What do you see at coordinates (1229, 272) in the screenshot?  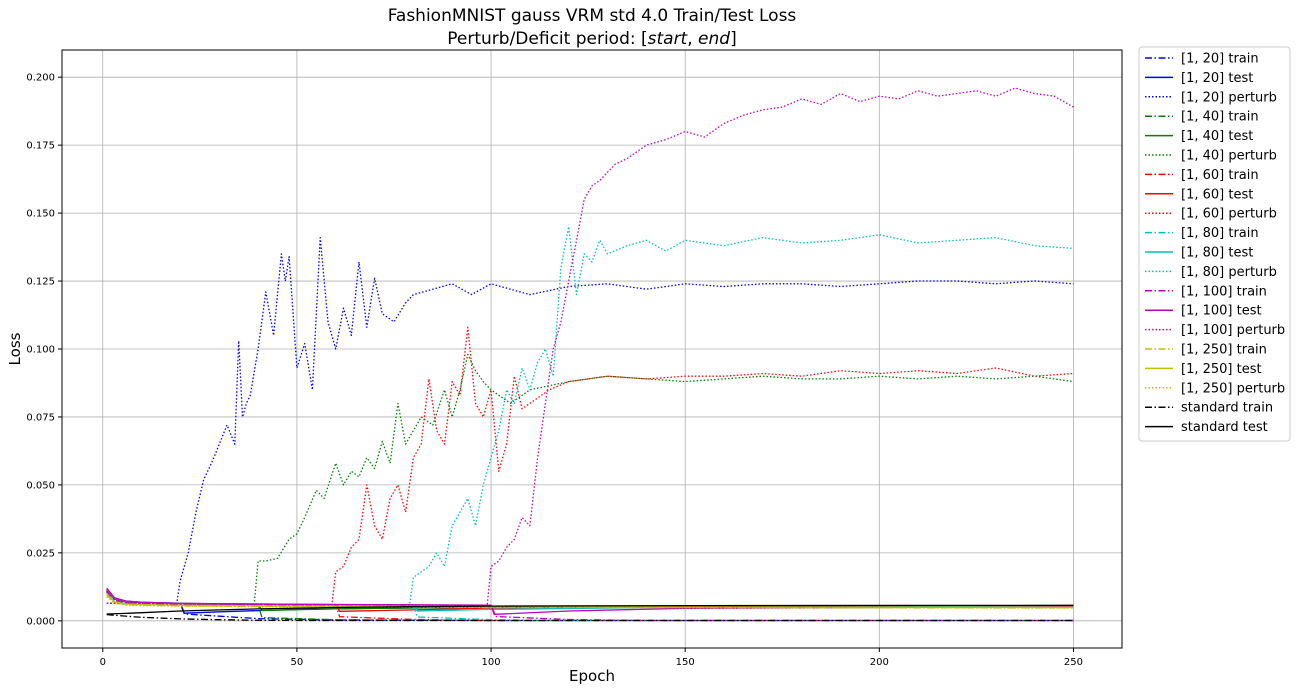 I see `legend-label: [1, 80] perturb` at bounding box center [1229, 272].